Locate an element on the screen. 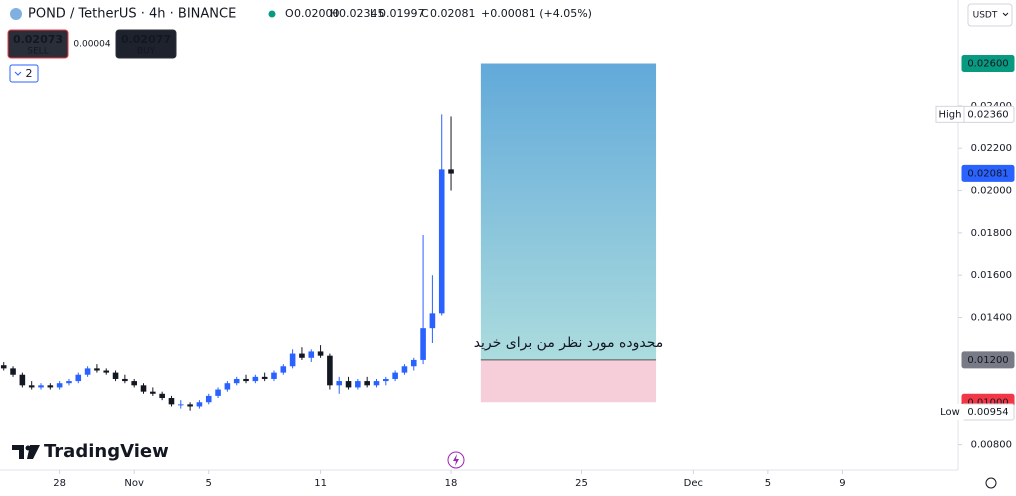 This screenshot has width=1016, height=496. ohlc-value: 0.01997 is located at coordinates (402, 13).